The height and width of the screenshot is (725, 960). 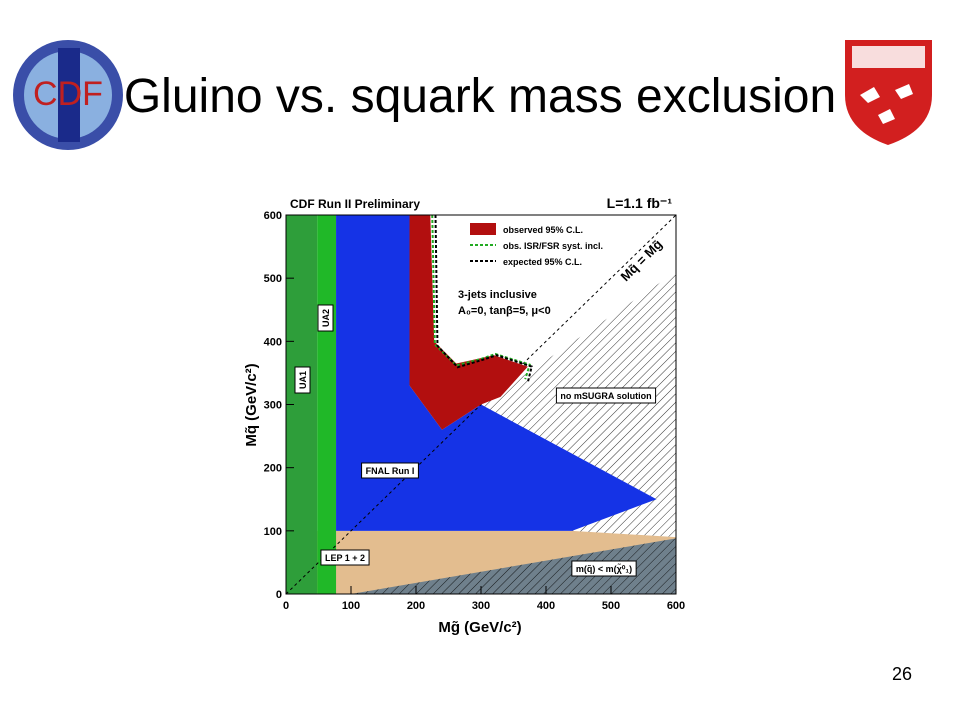 I want to click on slide-title: Gluino vs. squark mass exclusion, so click(x=480, y=96).